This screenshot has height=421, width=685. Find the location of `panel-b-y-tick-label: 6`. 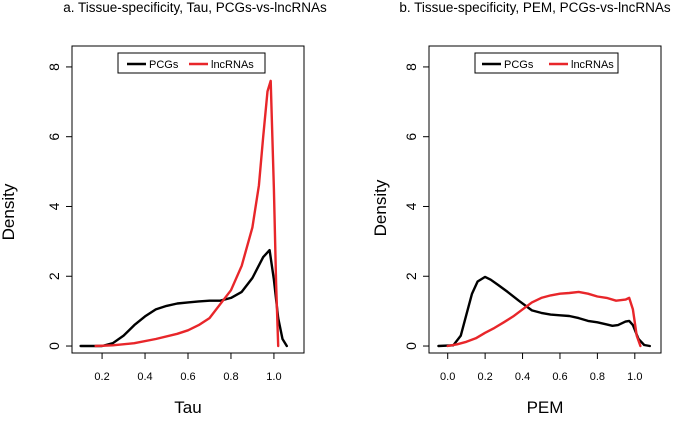

panel-b-y-tick-label: 6 is located at coordinates (411, 137).